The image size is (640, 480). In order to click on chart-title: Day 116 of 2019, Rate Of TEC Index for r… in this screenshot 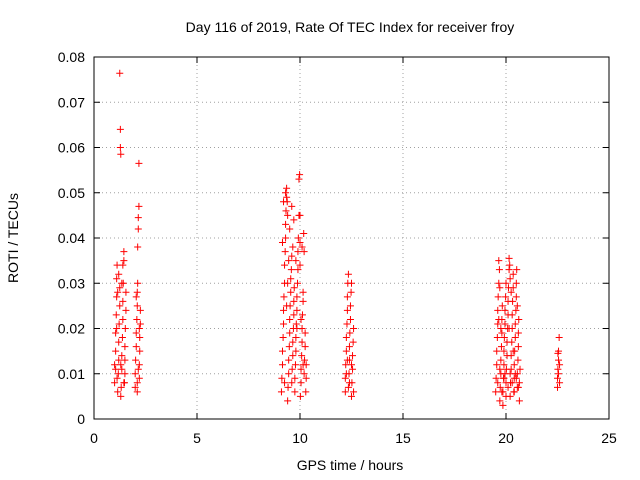, I will do `click(350, 27)`.